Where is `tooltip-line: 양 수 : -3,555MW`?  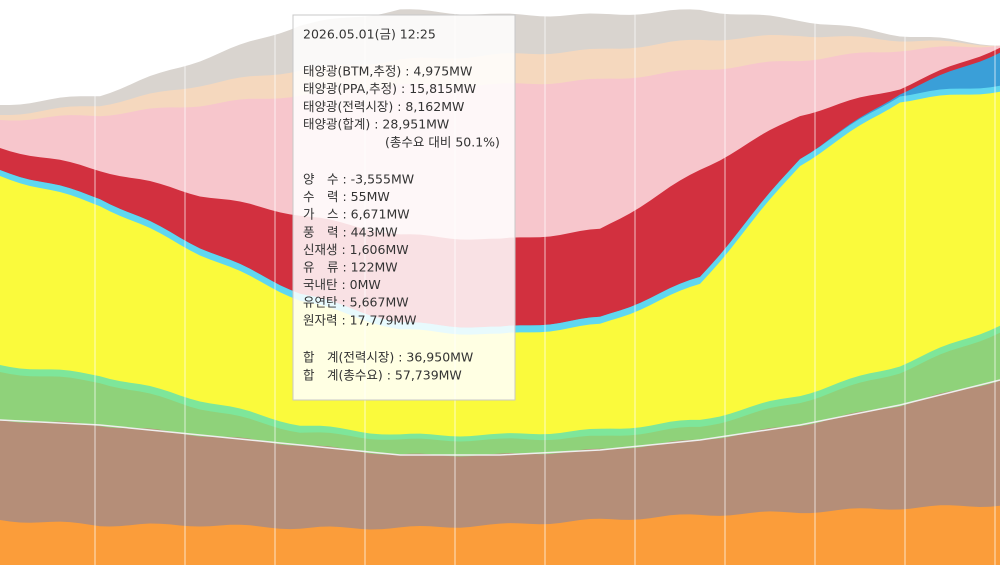 tooltip-line: 양 수 : -3,555MW is located at coordinates (358, 179).